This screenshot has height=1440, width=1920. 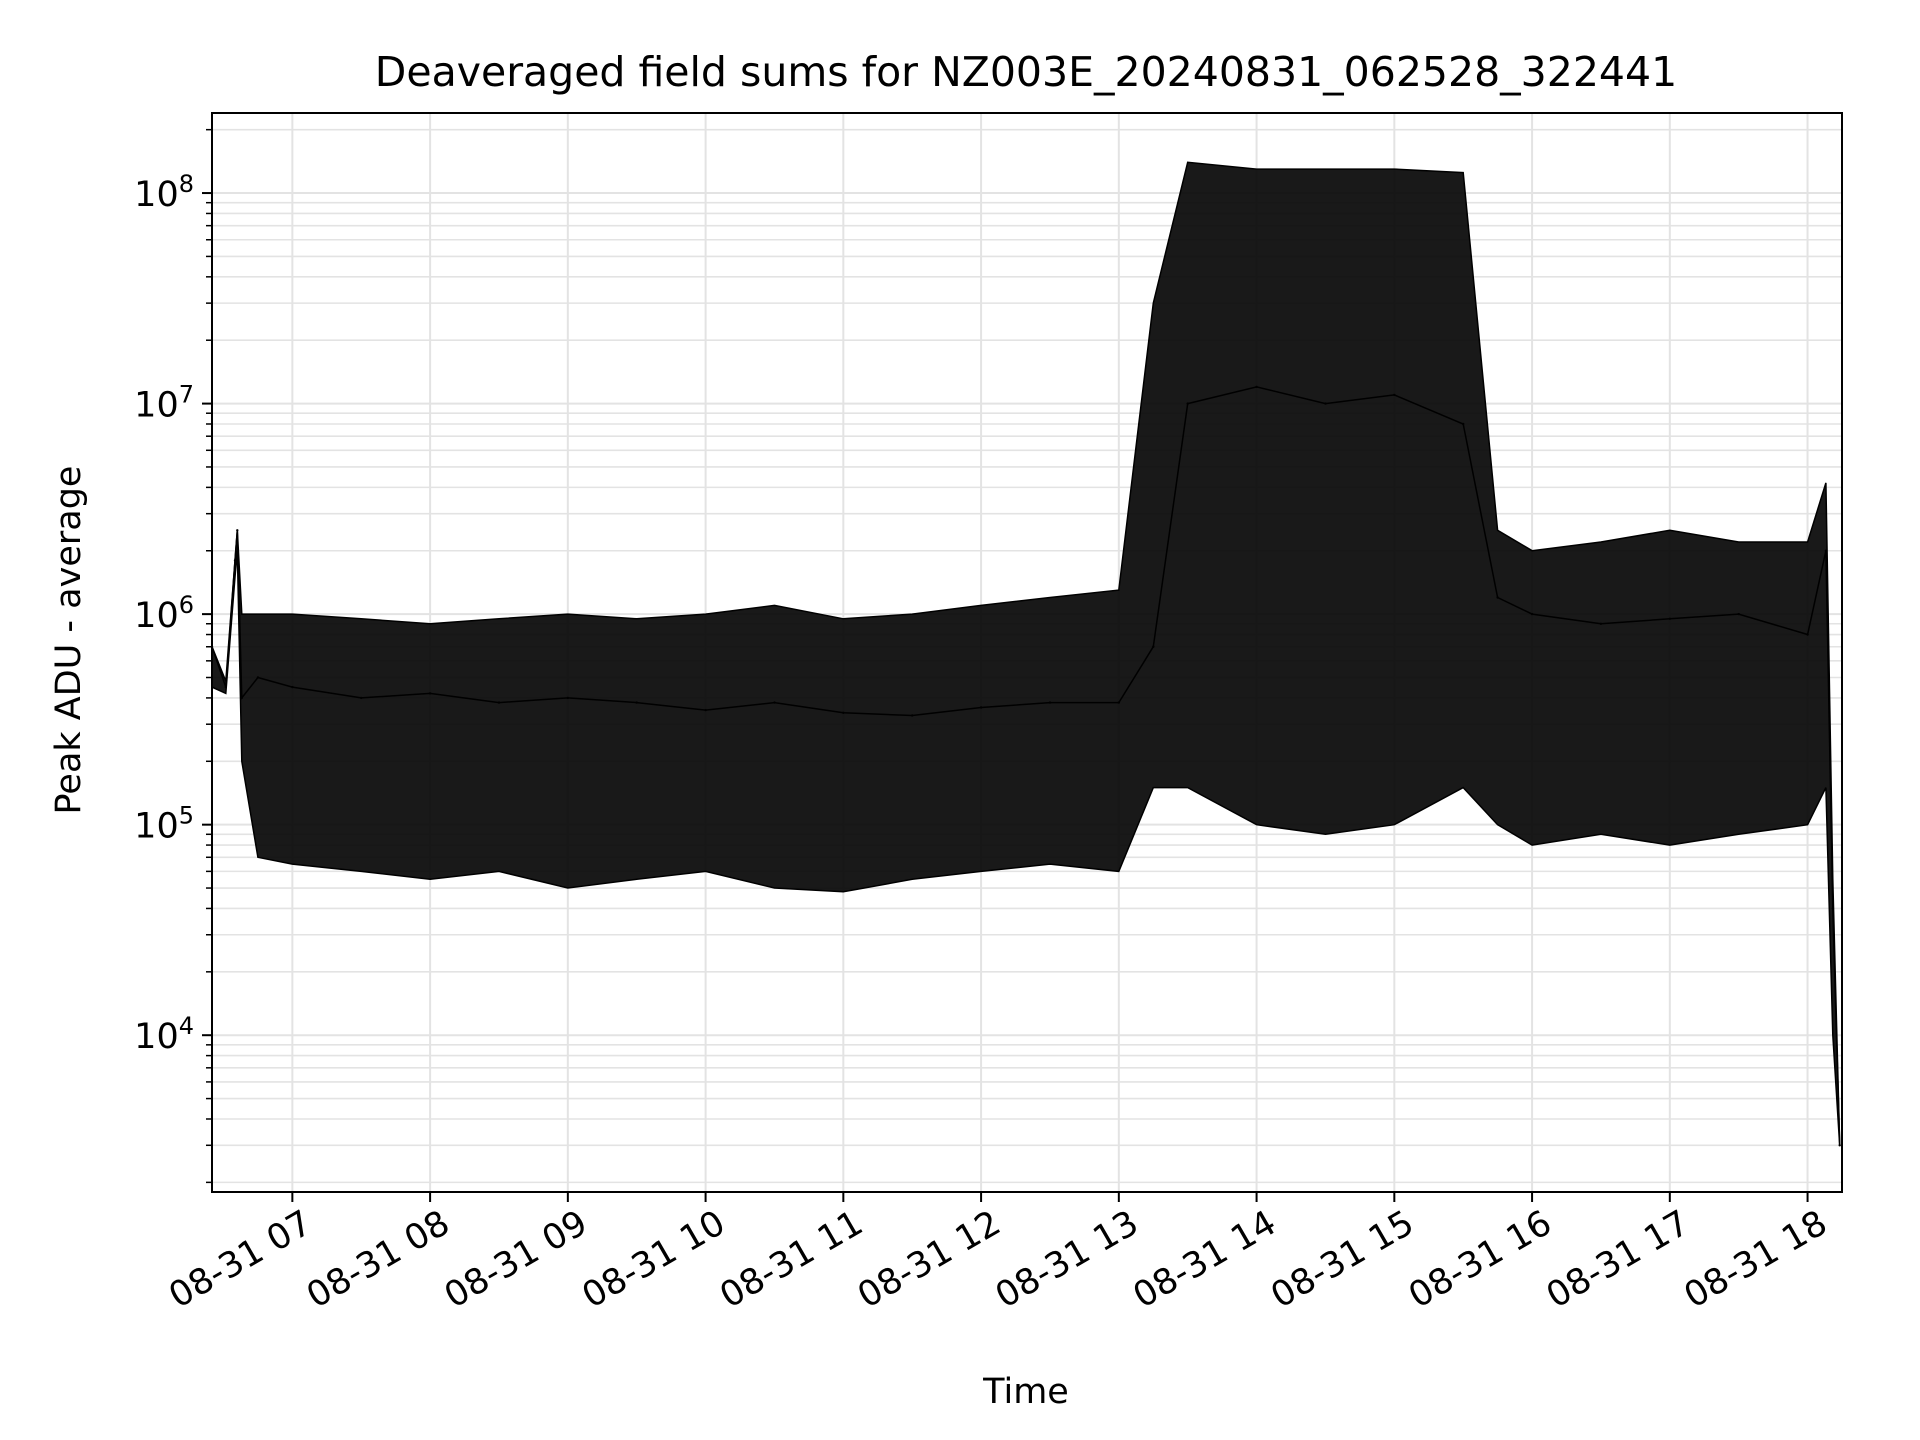 I want to click on x-tick-label: 08-31 10, so click(x=654, y=1259).